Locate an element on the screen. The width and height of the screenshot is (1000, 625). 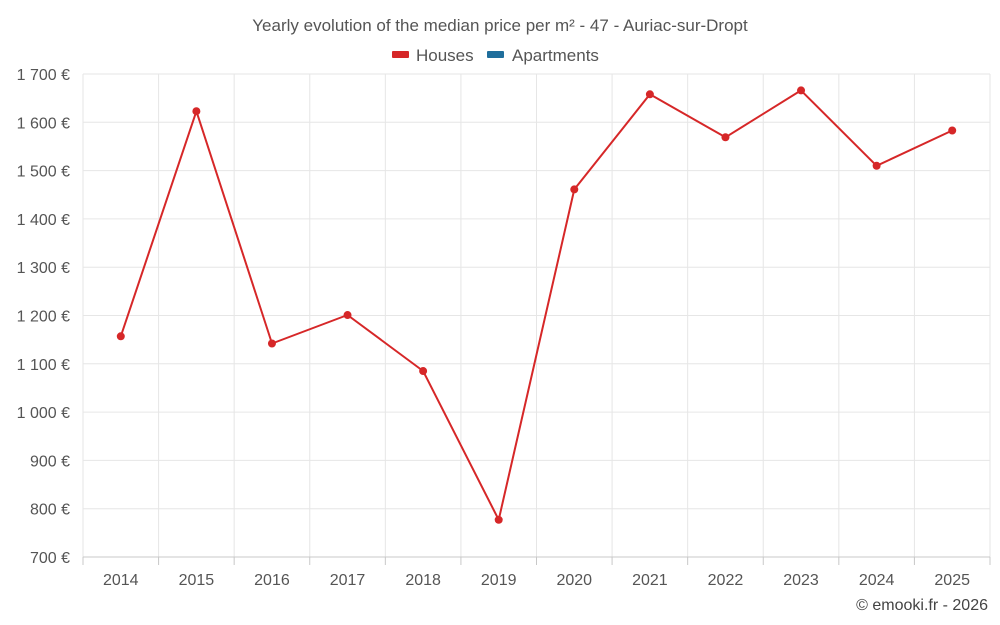
credit: © emooki.fr - 2026 is located at coordinates (922, 605).